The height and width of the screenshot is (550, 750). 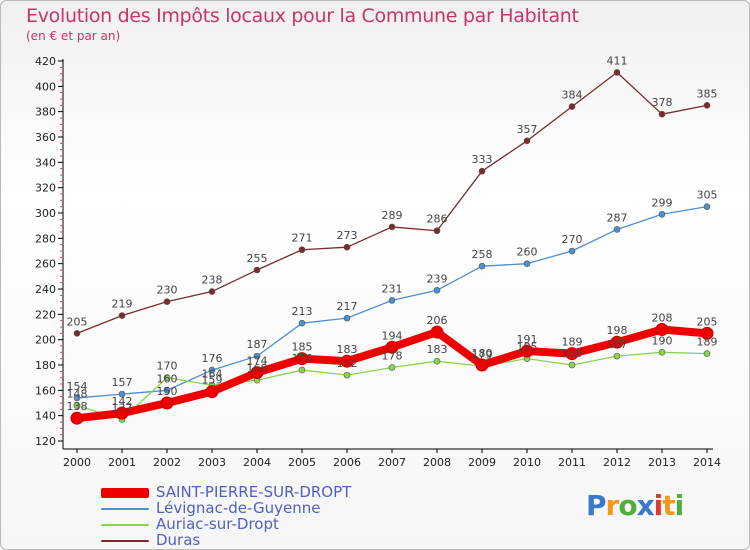 I want to click on x-tick-label-2001: 2001, so click(x=122, y=462).